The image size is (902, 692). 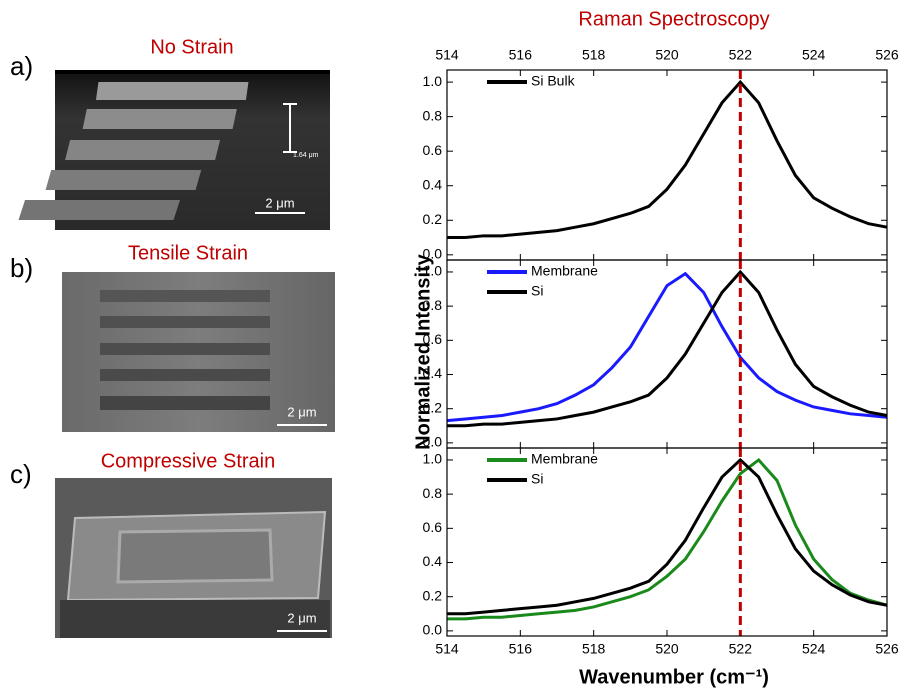 What do you see at coordinates (191, 47) in the screenshot?
I see `panel-title: No Strain` at bounding box center [191, 47].